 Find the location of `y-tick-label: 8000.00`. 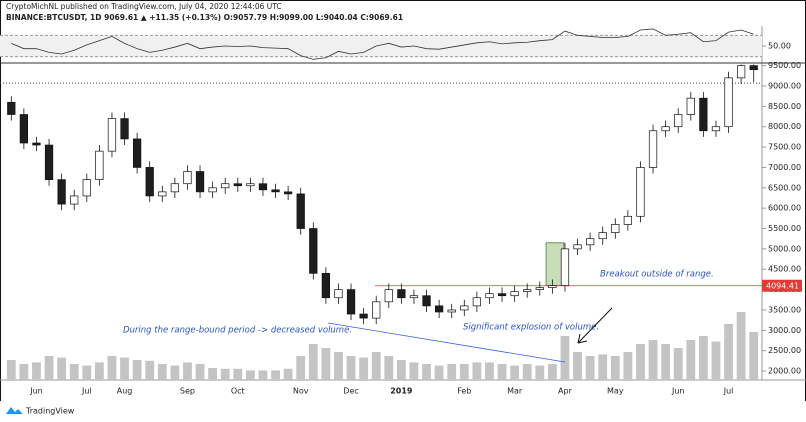

y-tick-label: 8000.00 is located at coordinates (784, 126).